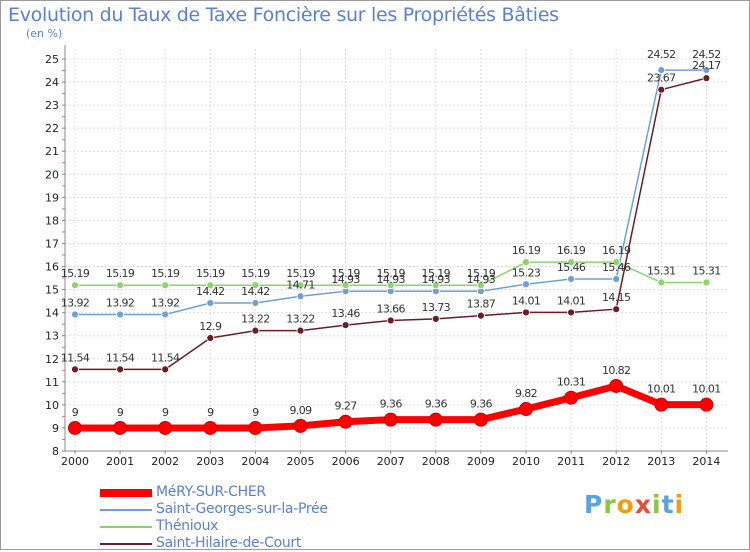 Image resolution: width=750 pixels, height=552 pixels. What do you see at coordinates (75, 357) in the screenshot?
I see `data-label: 11.54` at bounding box center [75, 357].